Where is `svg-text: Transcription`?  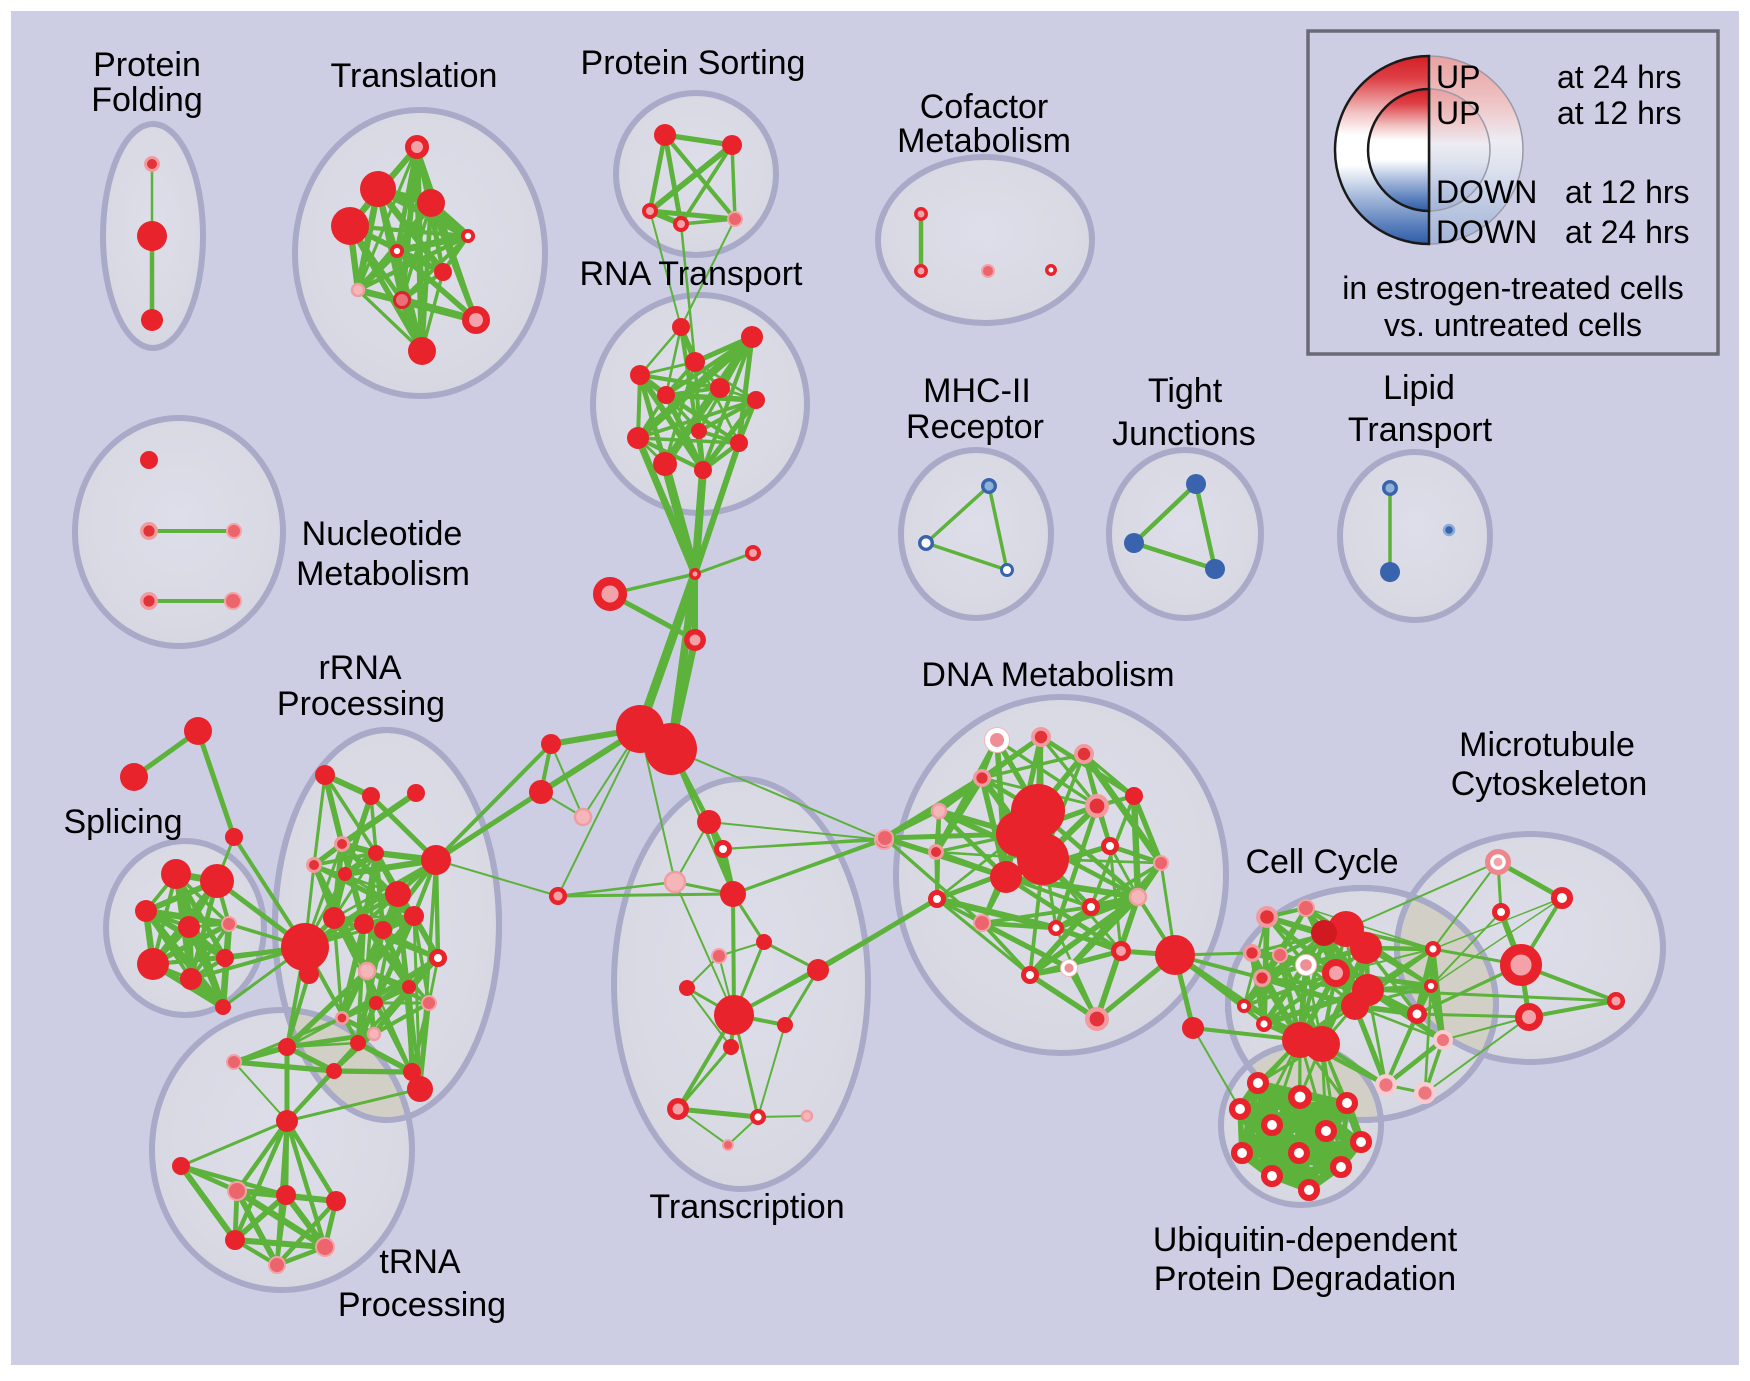 svg-text: Transcription is located at coordinates (746, 1207).